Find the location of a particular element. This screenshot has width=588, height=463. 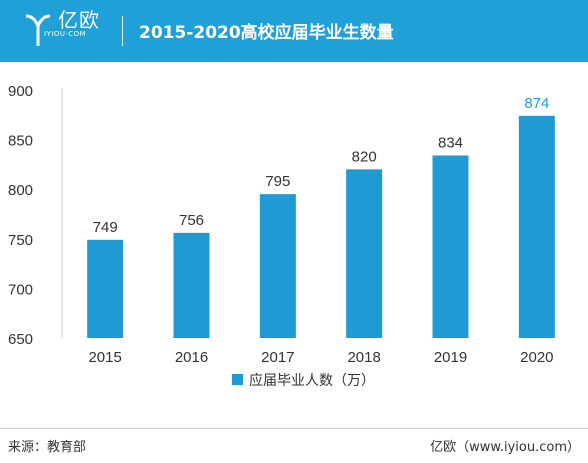

x-tick-label: 2019 is located at coordinates (450, 357).